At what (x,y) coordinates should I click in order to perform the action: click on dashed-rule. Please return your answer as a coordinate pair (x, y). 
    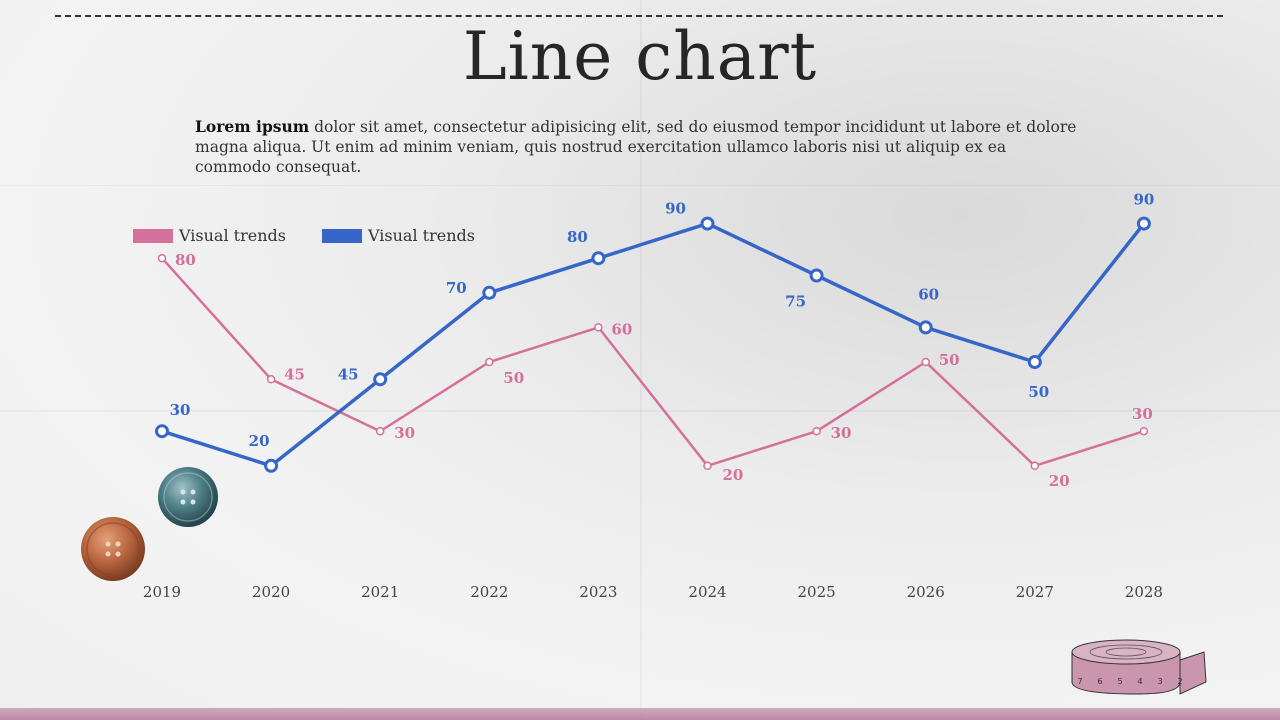
    Looking at the image, I should click on (639, 16).